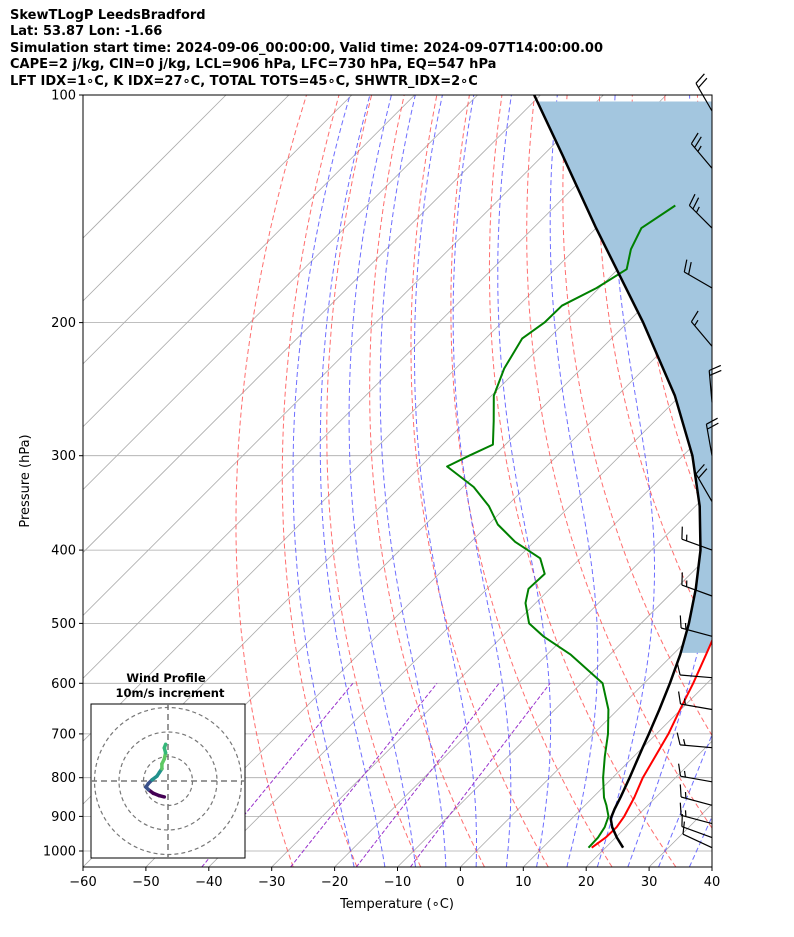 This screenshot has height=937, width=794. What do you see at coordinates (397, 882) in the screenshot?
I see `x-tick-label: −10` at bounding box center [397, 882].